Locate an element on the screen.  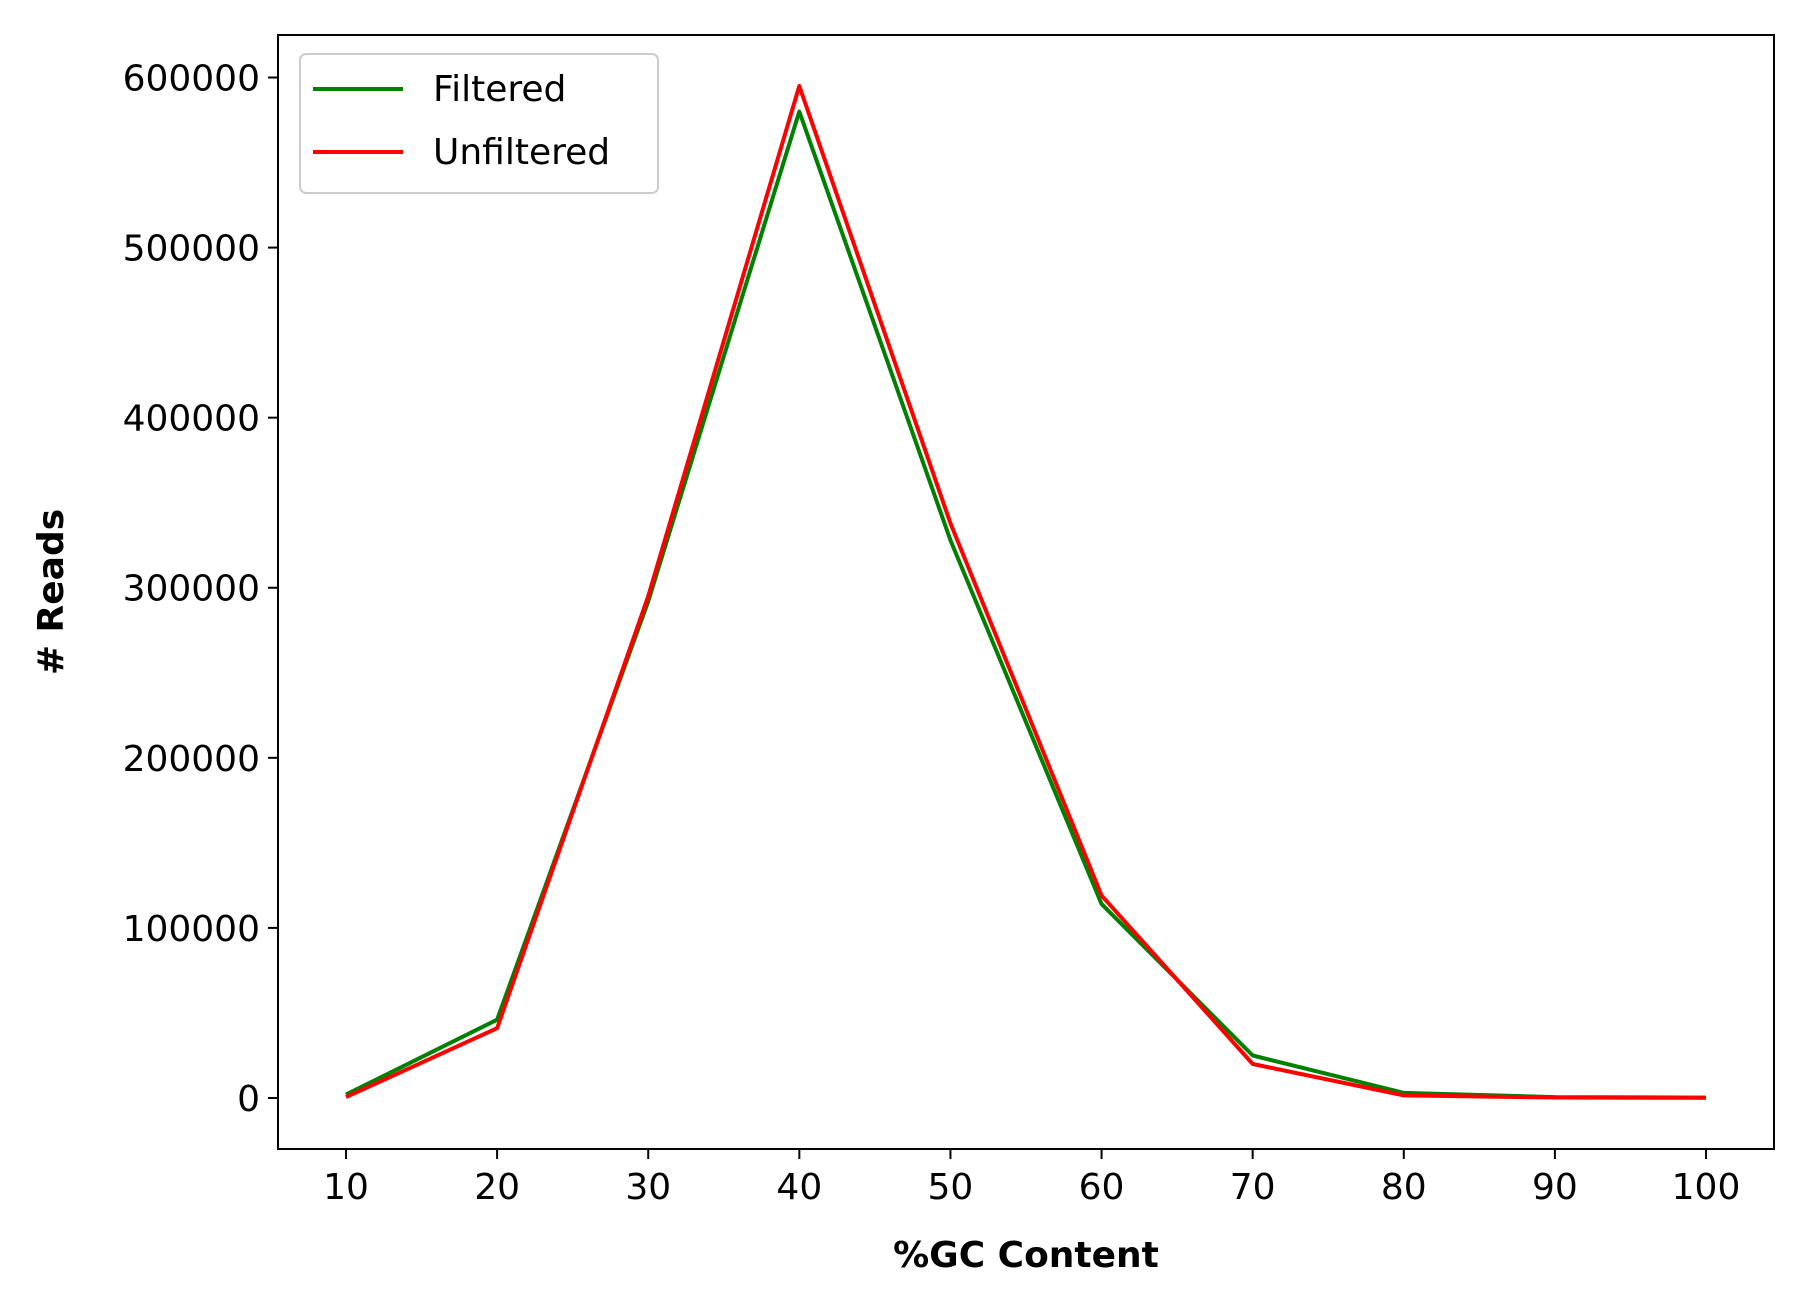
x-tick-label: 90 is located at coordinates (1555, 1187).